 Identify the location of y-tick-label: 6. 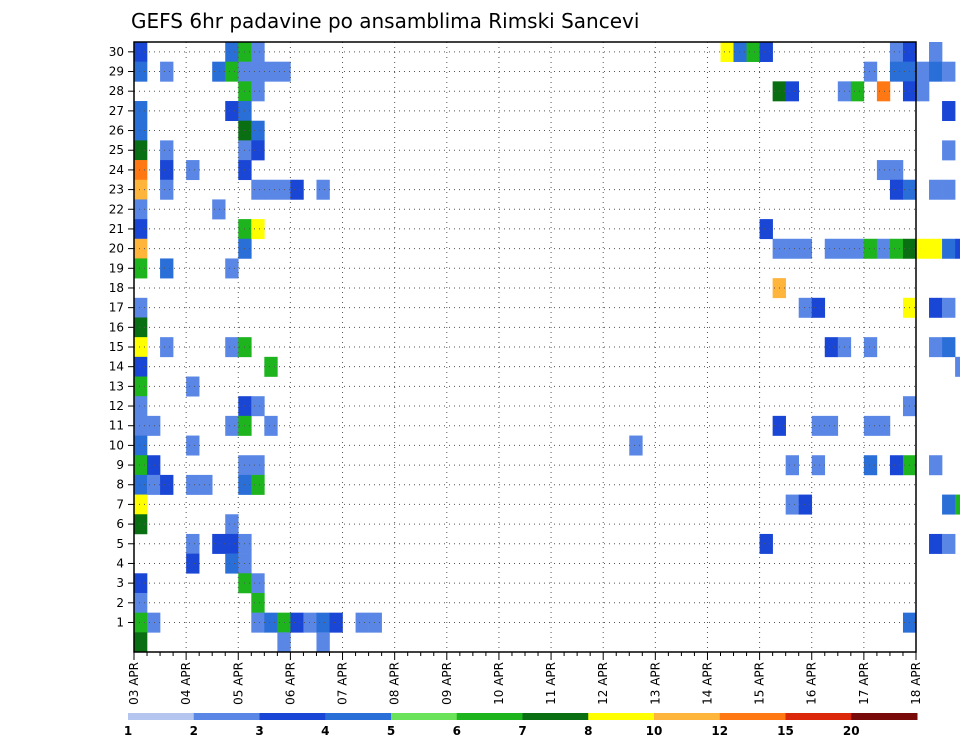
(120, 524).